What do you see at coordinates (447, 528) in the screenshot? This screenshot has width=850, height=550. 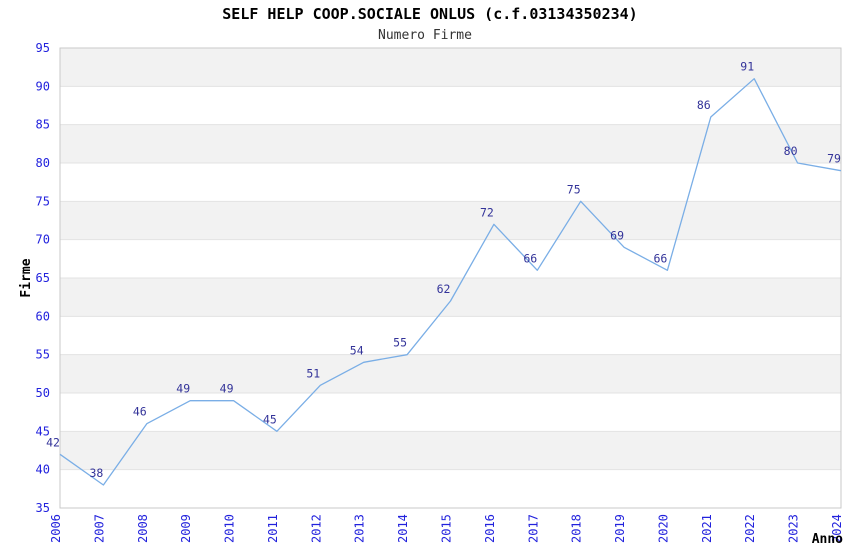 I see `x-tick-label: 2015` at bounding box center [447, 528].